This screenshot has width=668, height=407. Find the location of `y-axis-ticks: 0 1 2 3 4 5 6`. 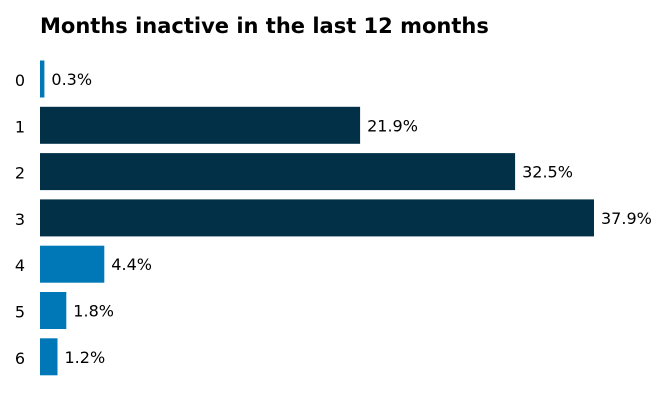

y-axis-ticks: 0 1 2 3 4 5 6 is located at coordinates (20, 219).